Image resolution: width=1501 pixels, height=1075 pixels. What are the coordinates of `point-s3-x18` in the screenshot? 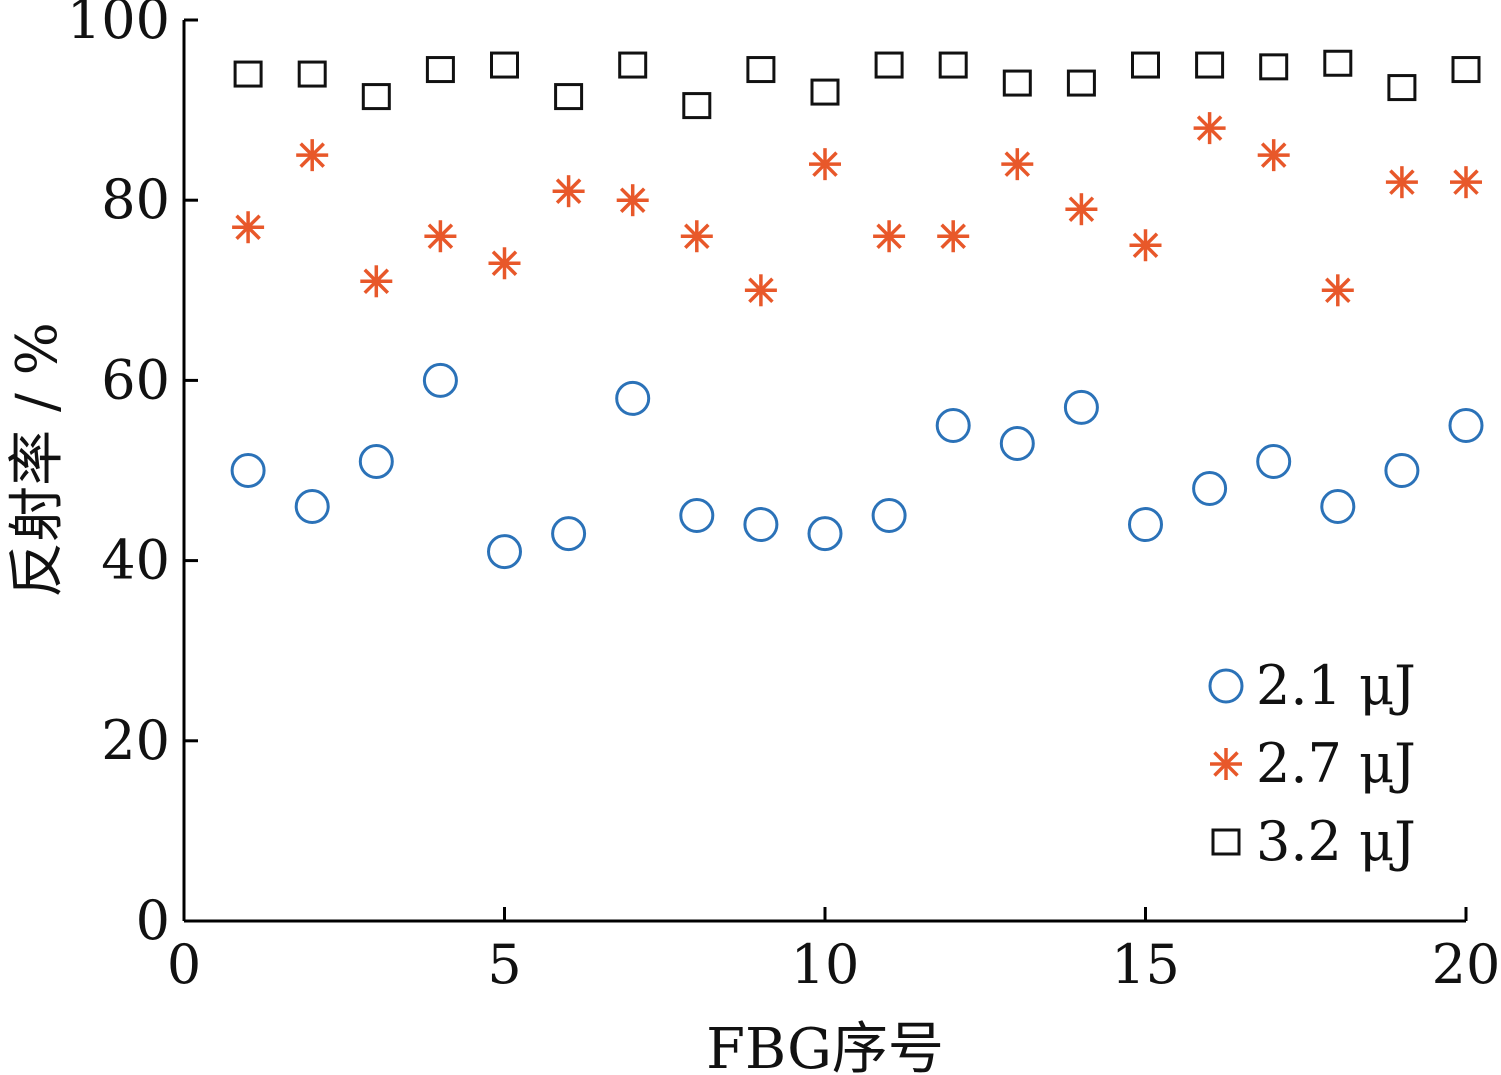 It's located at (1338, 63).